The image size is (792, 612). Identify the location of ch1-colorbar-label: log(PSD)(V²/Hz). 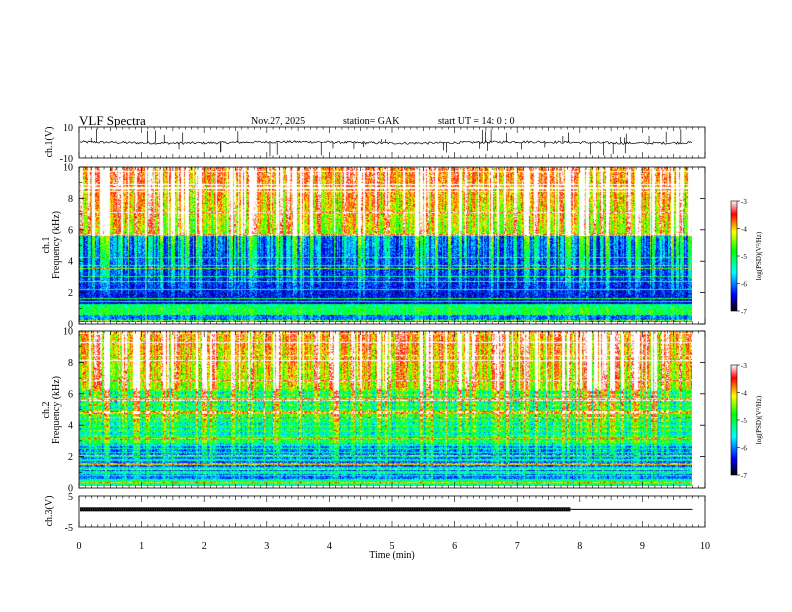
(759, 255).